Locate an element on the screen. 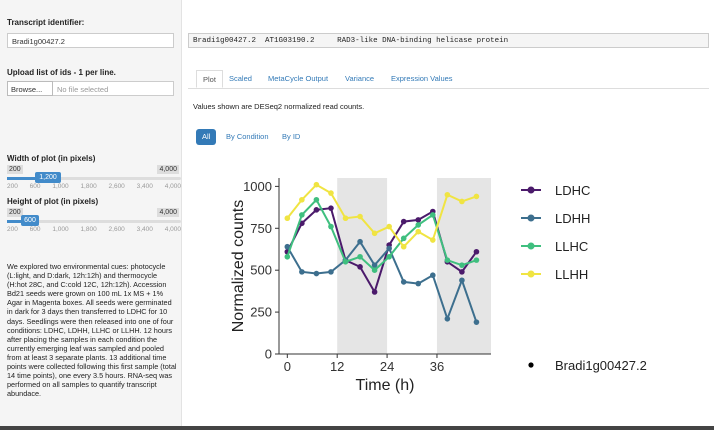 The image size is (714, 430). legend-dot-ldhc is located at coordinates (531, 190).